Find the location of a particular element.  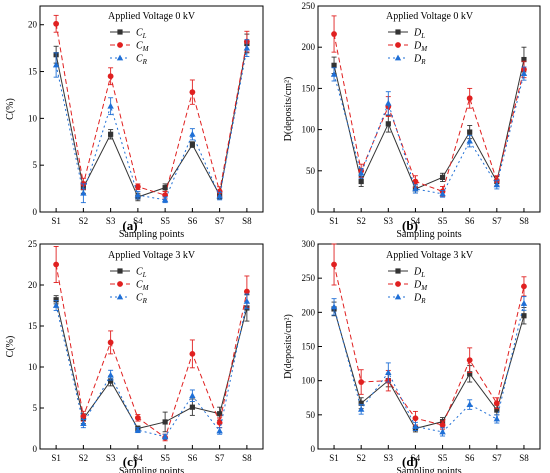

series-C-R is located at coordinates (151, 366).